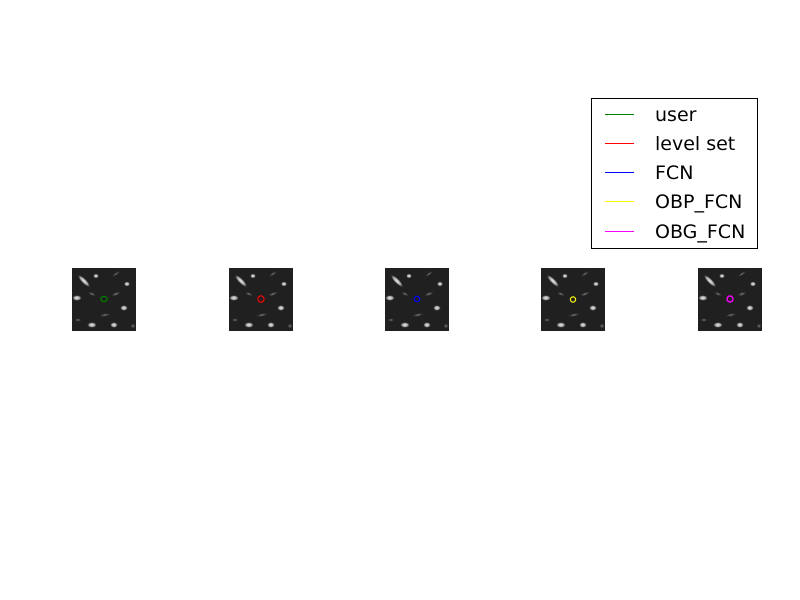  I want to click on legend: user level set FCN OBP_FCN OBG_FCN, so click(674, 173).